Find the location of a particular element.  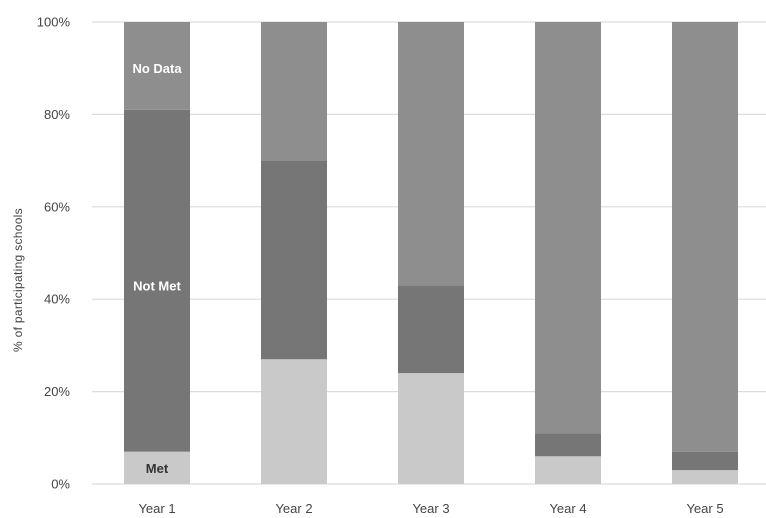

segment-label: No Data is located at coordinates (157, 68).